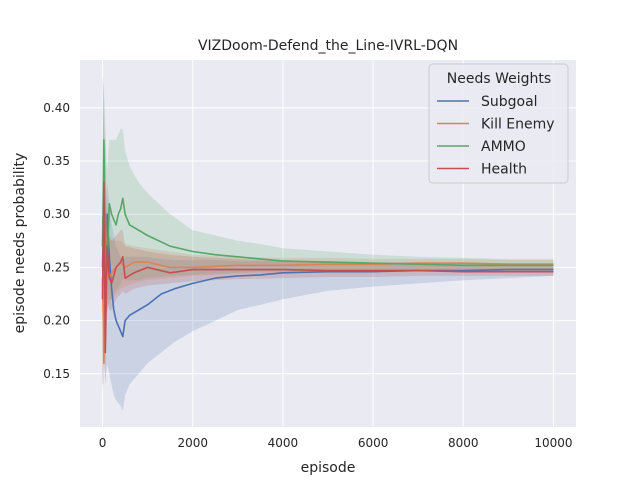  Describe the element at coordinates (56, 108) in the screenshot. I see `y-tick-label: 0.40` at that location.